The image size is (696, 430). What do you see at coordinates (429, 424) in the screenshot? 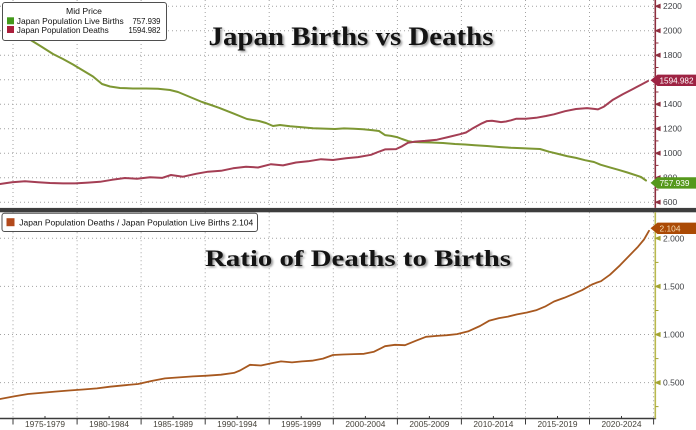
I see `svg-text: 2005-2009` at bounding box center [429, 424].